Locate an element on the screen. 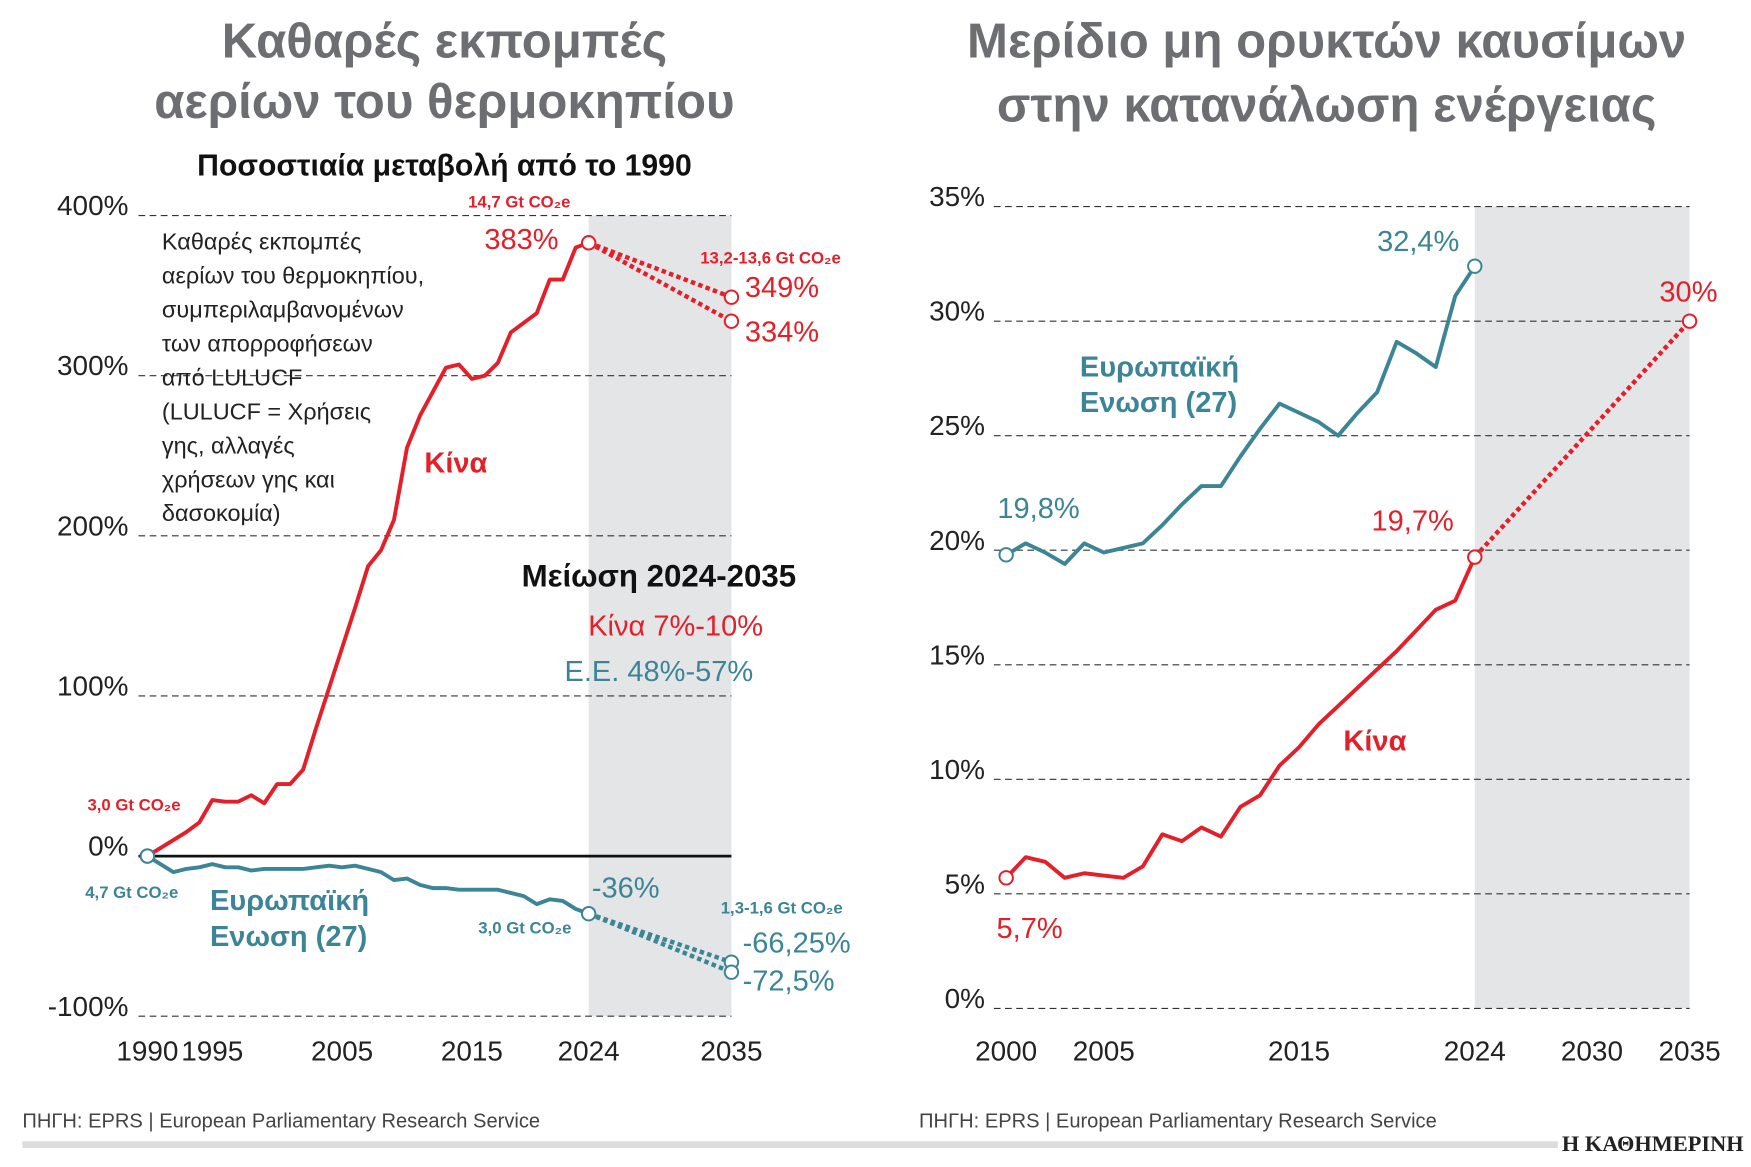 The image size is (1751, 1167). note-line: γης, αλλαγές is located at coordinates (228, 445).